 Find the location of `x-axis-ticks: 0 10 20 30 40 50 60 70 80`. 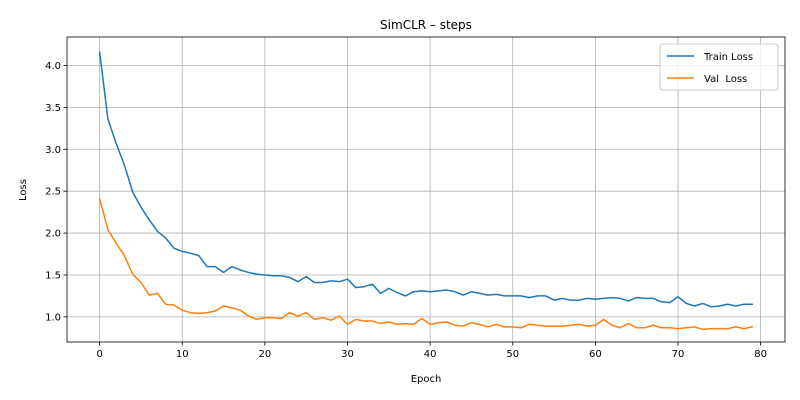

x-axis-ticks: 0 10 20 30 40 50 60 70 80 is located at coordinates (431, 351).